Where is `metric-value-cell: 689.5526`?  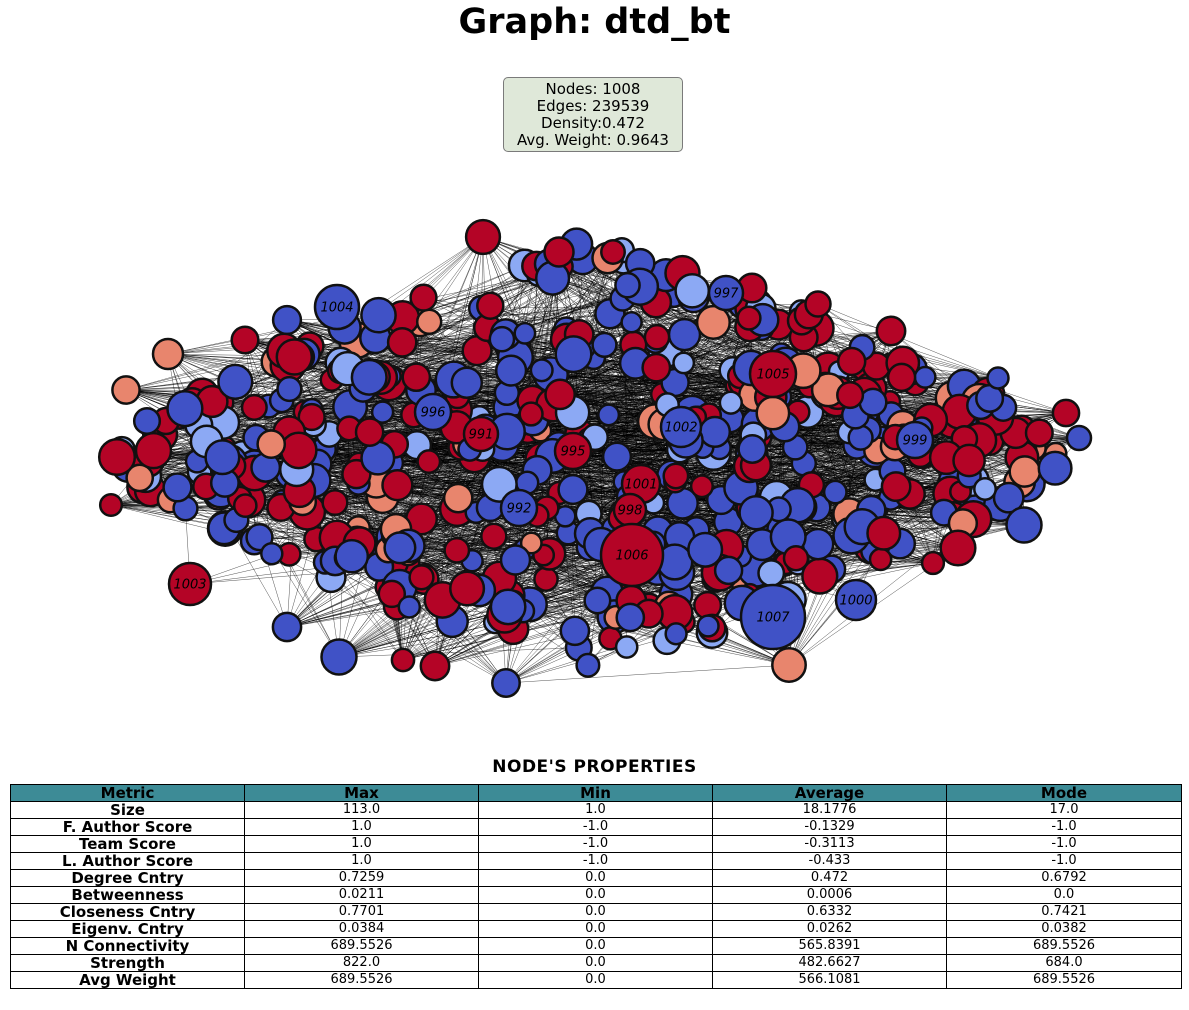
metric-value-cell: 689.5526 is located at coordinates (361, 980).